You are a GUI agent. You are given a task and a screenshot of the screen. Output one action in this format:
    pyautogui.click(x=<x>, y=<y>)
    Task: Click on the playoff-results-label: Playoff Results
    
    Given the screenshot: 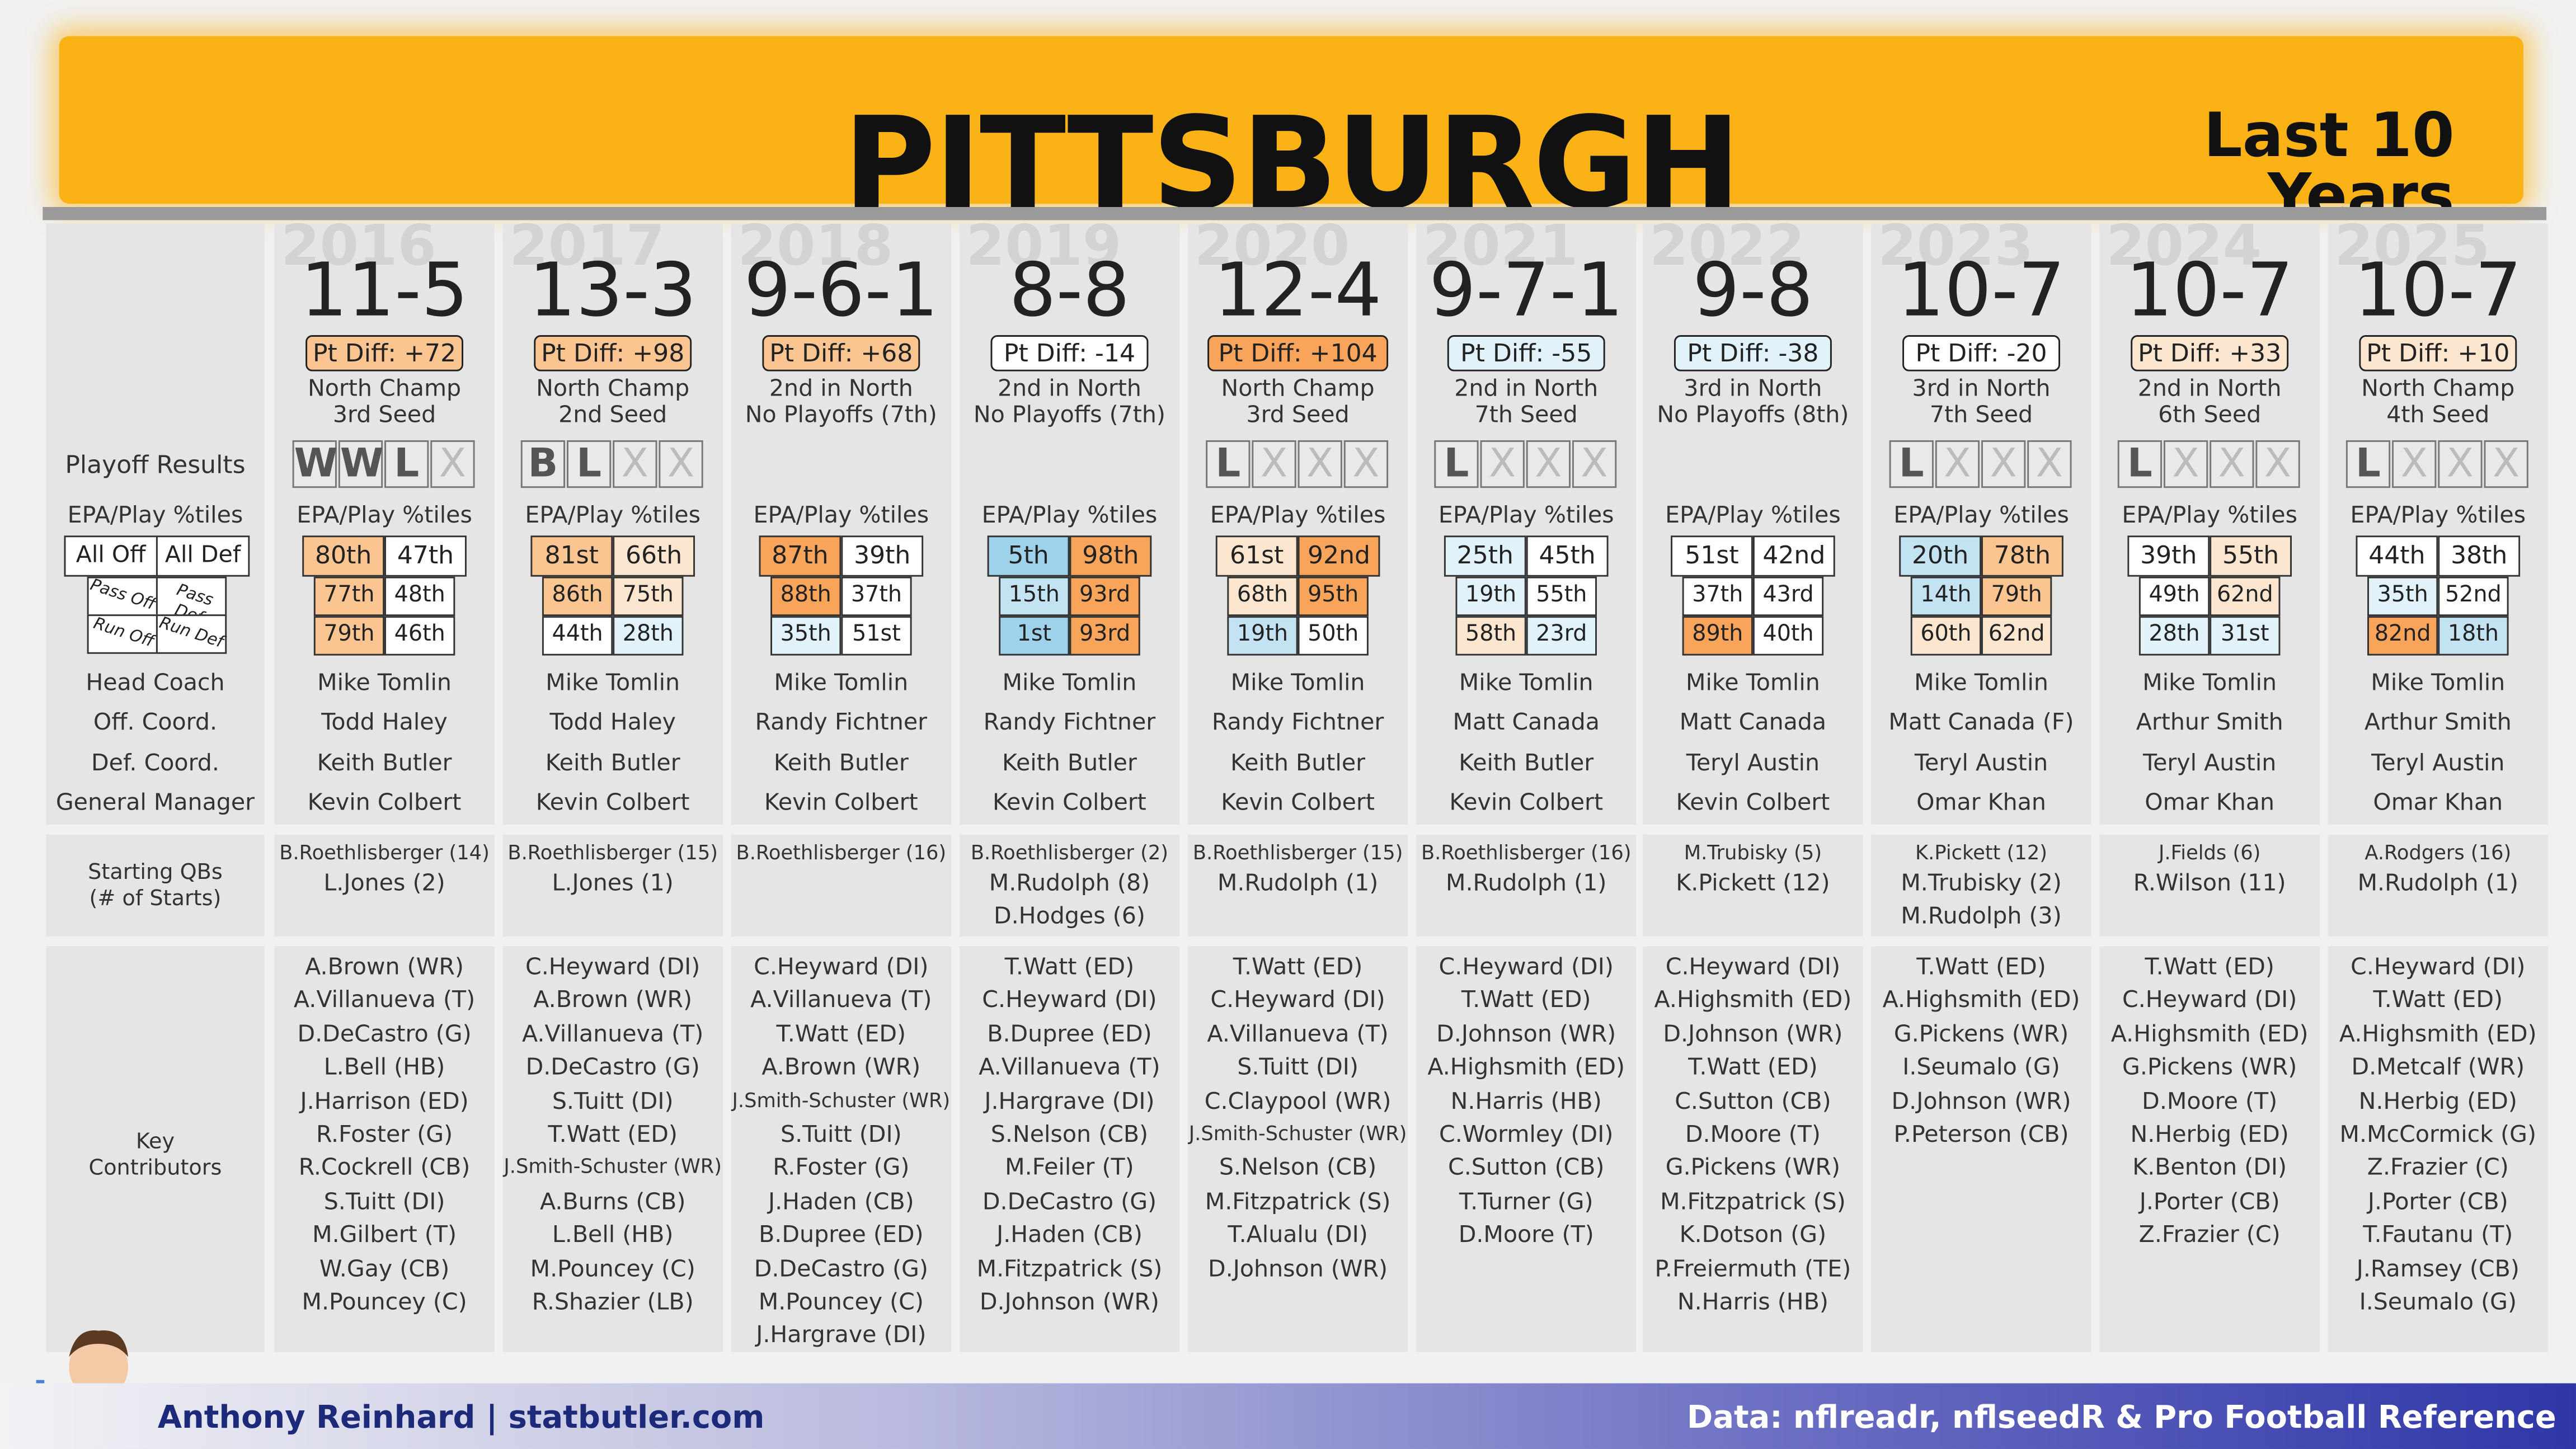 What is the action you would take?
    pyautogui.click(x=155, y=465)
    